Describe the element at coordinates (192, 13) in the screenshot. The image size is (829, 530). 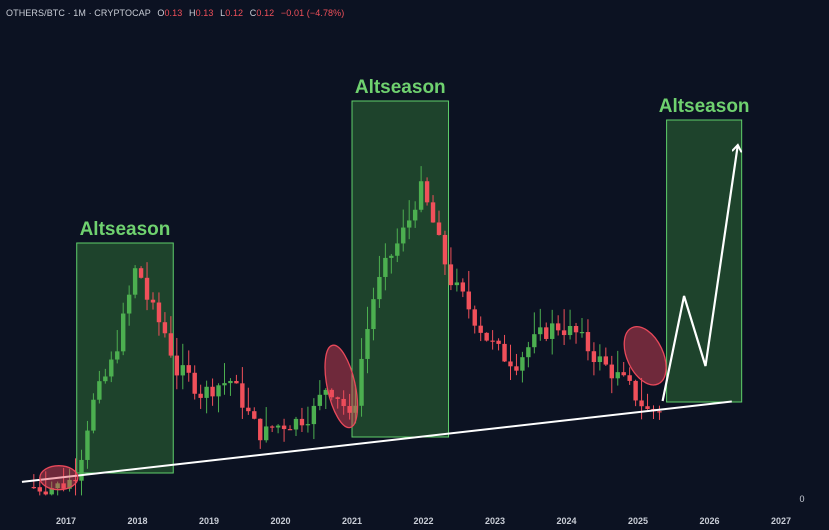
I see `high-label: H` at that location.